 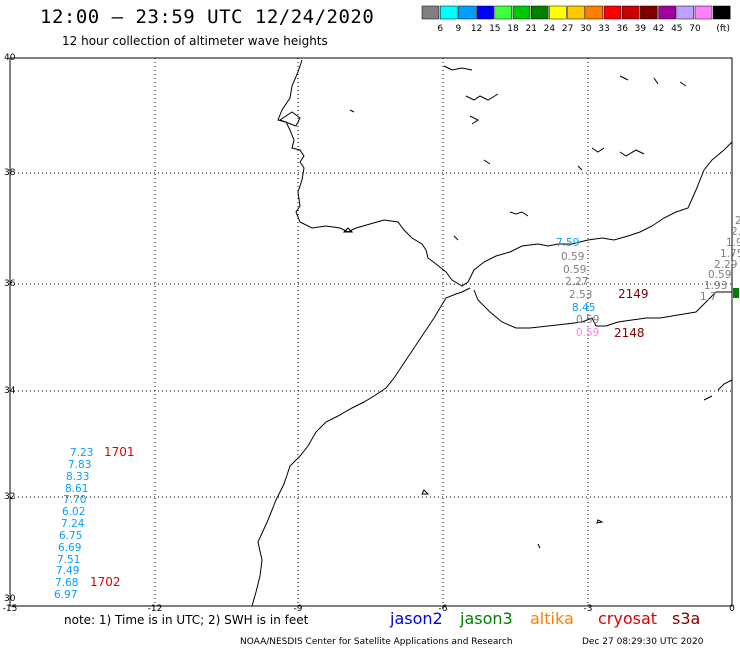 What do you see at coordinates (730, 254) in the screenshot?
I see `wave-height-value: 1.75` at bounding box center [730, 254].